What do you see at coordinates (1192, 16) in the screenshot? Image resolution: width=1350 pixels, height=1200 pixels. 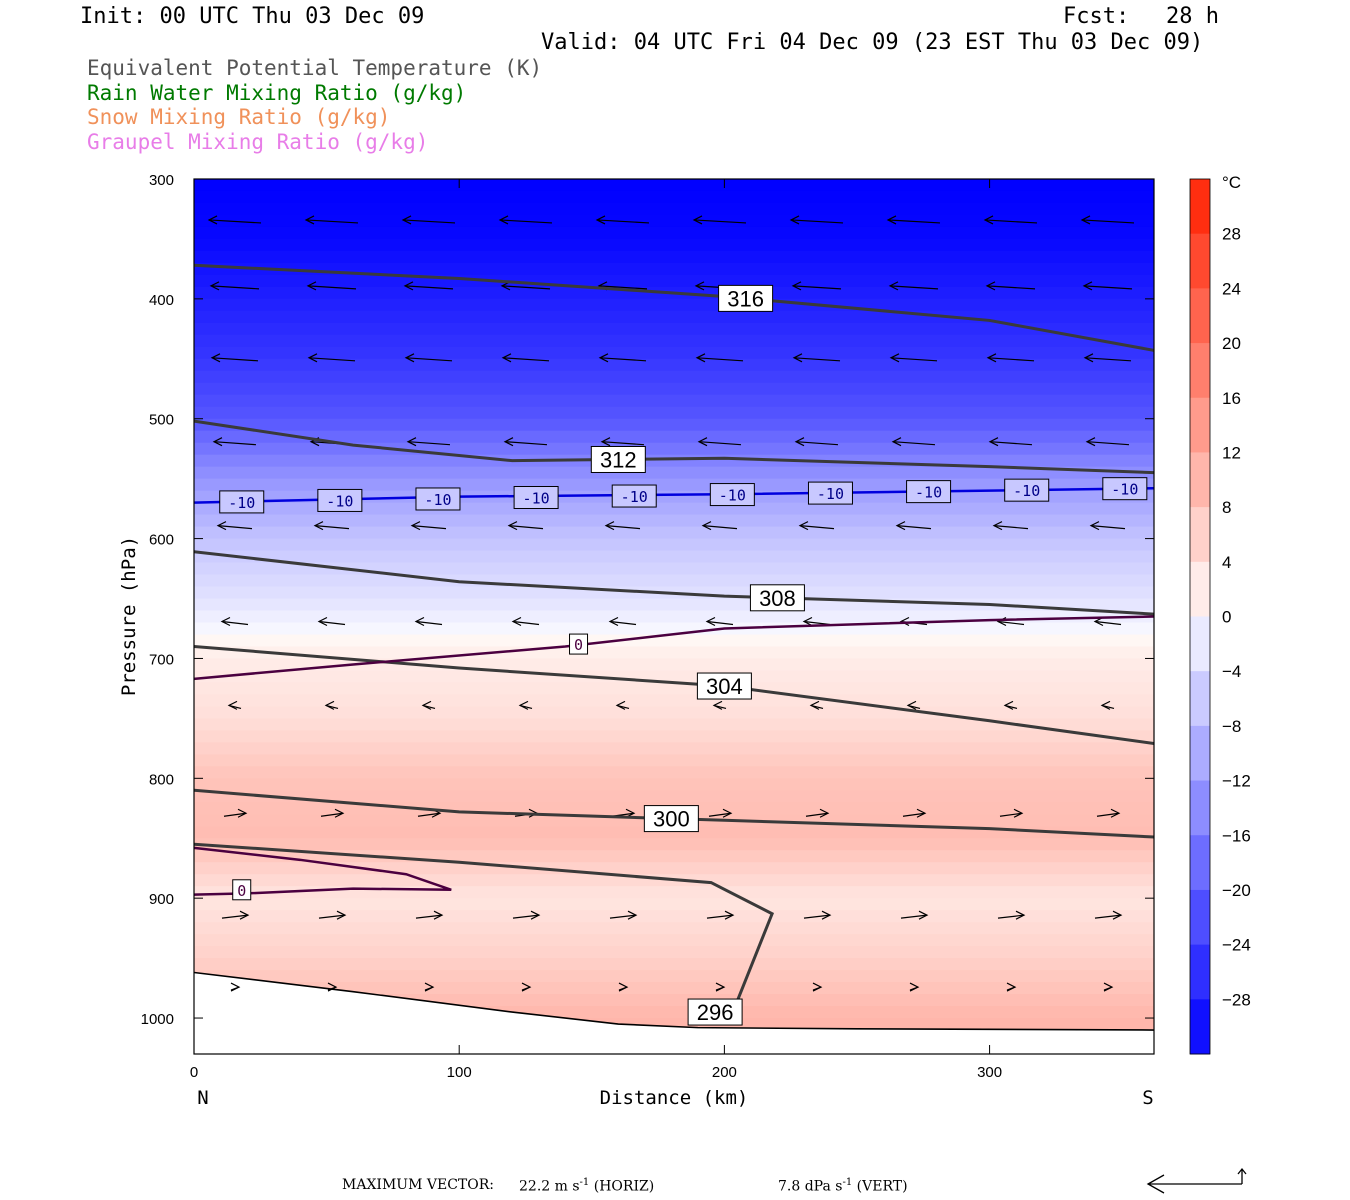 I see `forecast-hour: 28 h` at bounding box center [1192, 16].